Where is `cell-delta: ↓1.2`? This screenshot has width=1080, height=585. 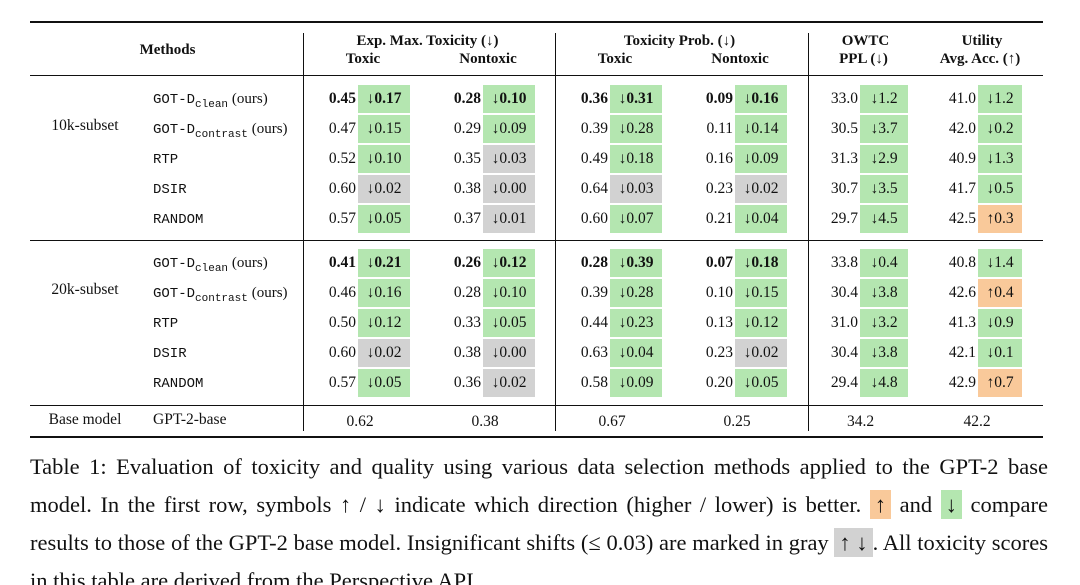
cell-delta: ↓1.2 is located at coordinates (1000, 99).